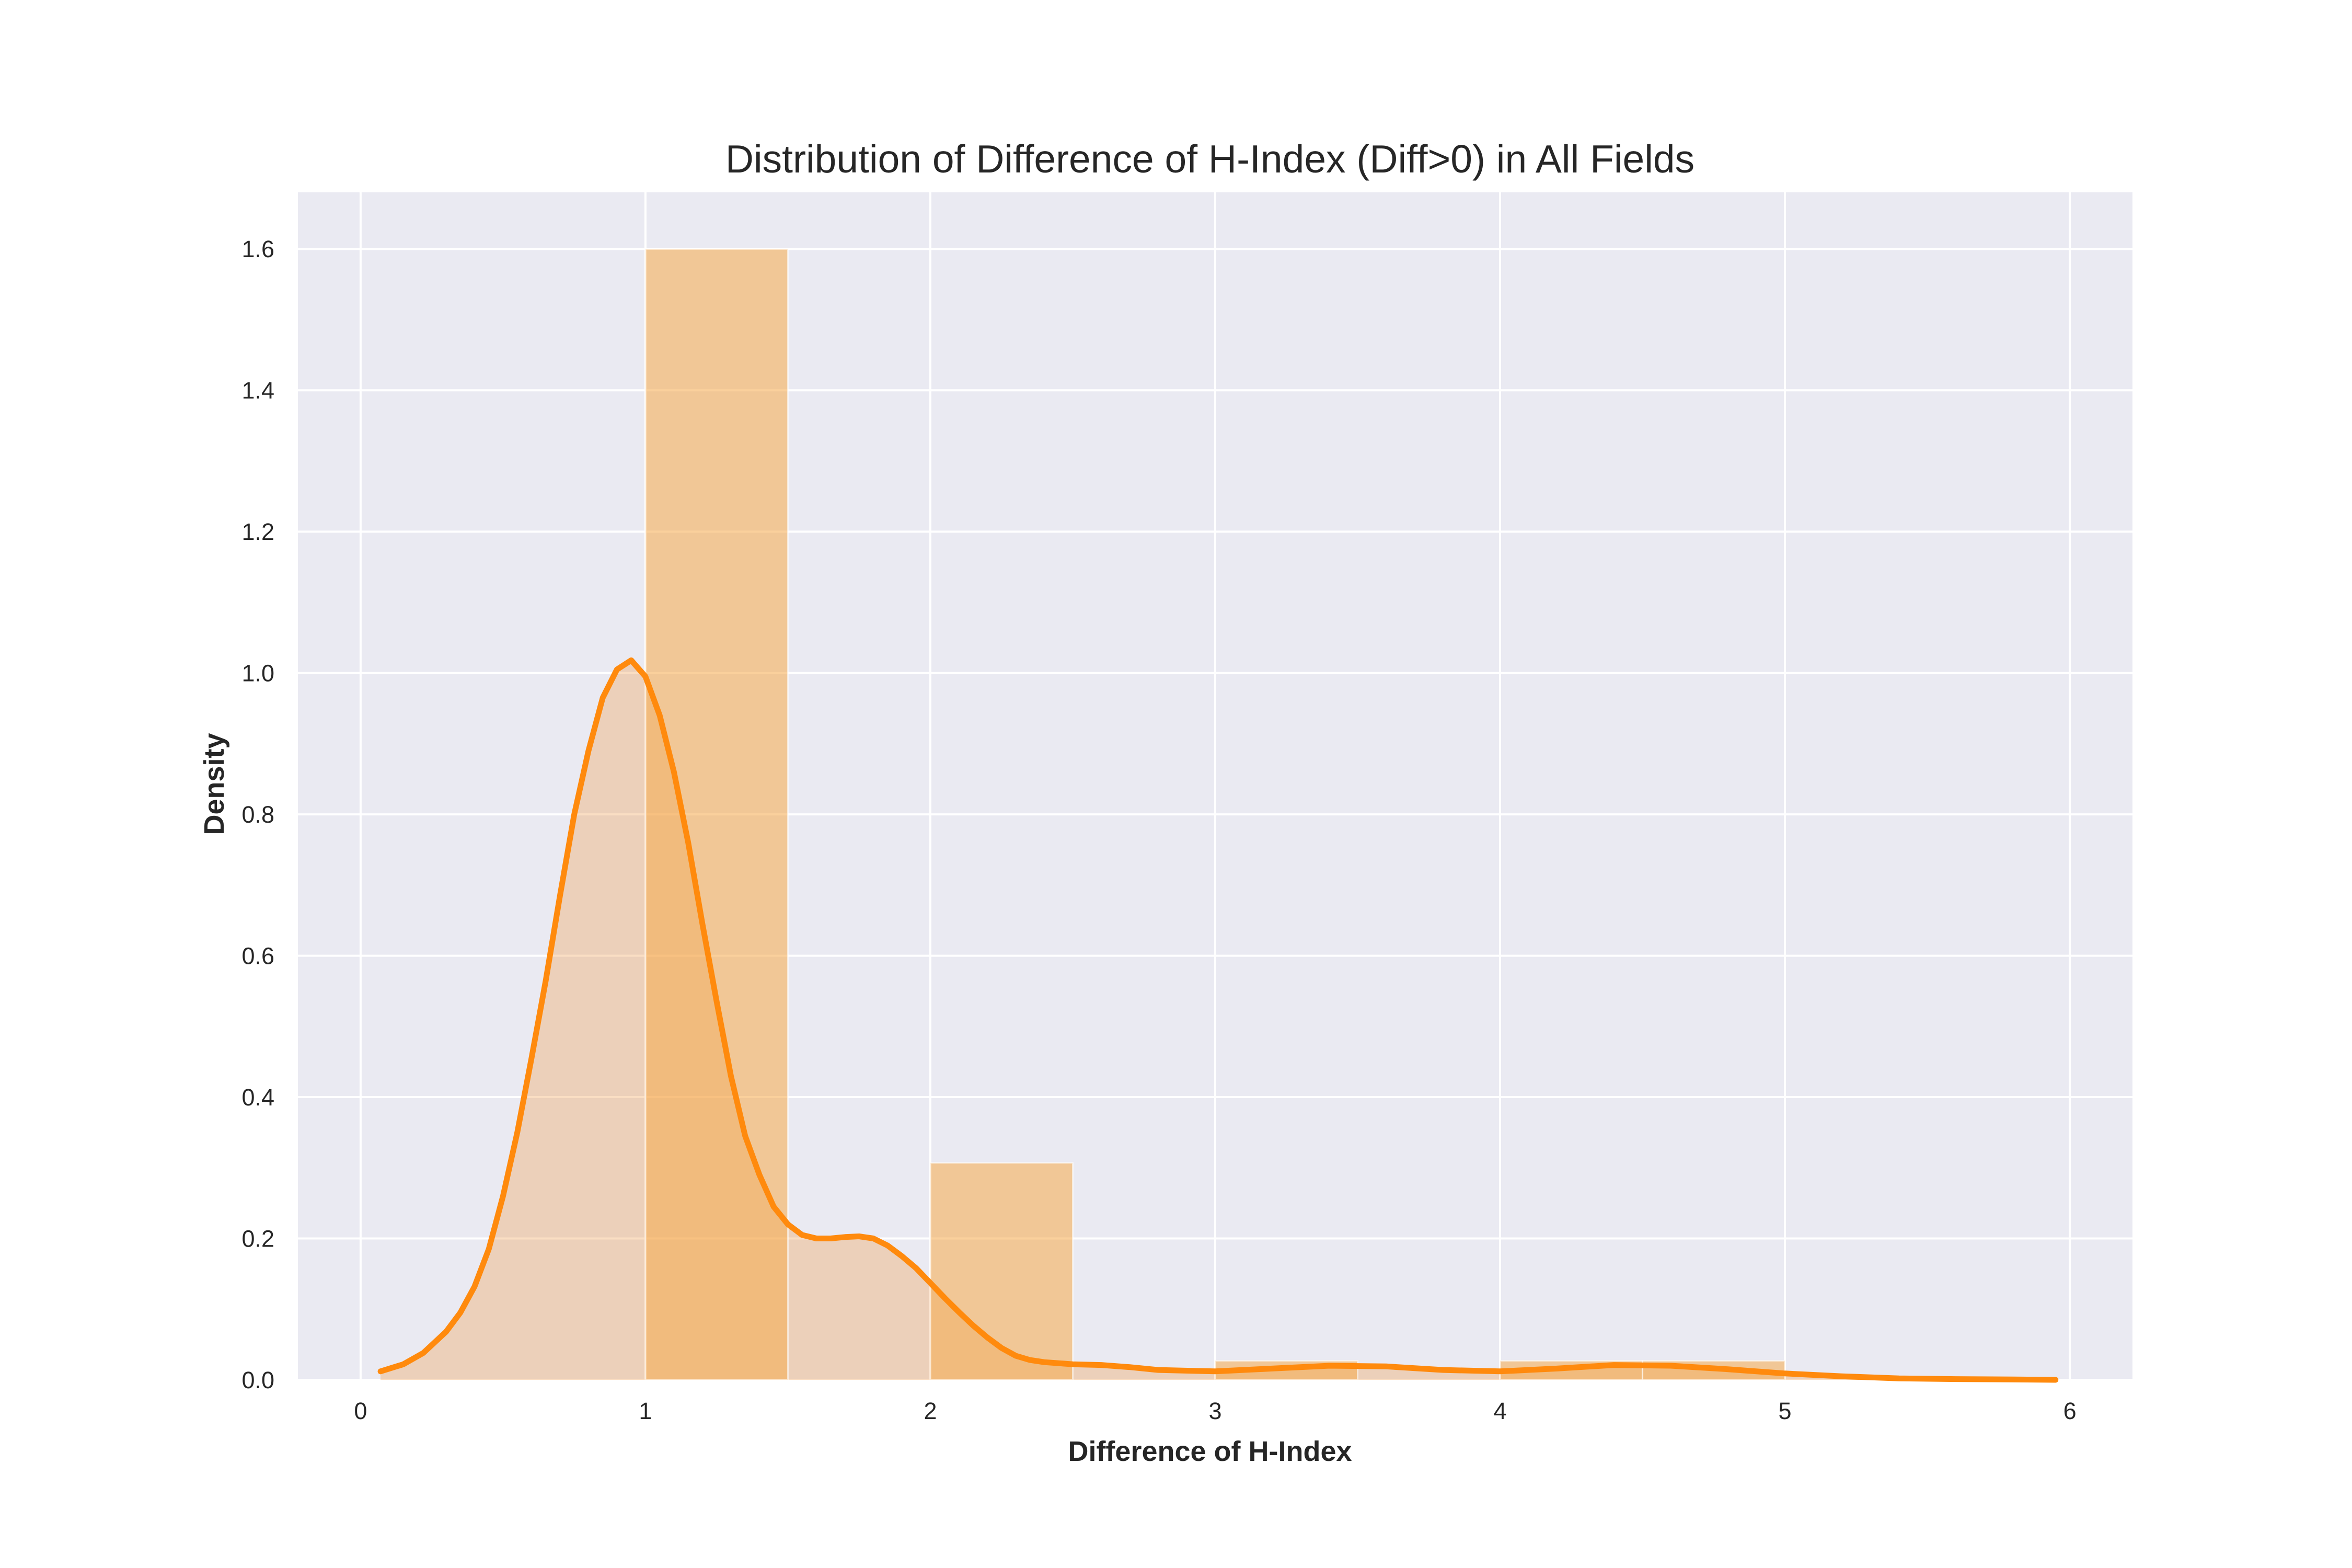 Image resolution: width=2352 pixels, height=1568 pixels. Describe the element at coordinates (2070, 1411) in the screenshot. I see `x-tick-label: 6` at that location.